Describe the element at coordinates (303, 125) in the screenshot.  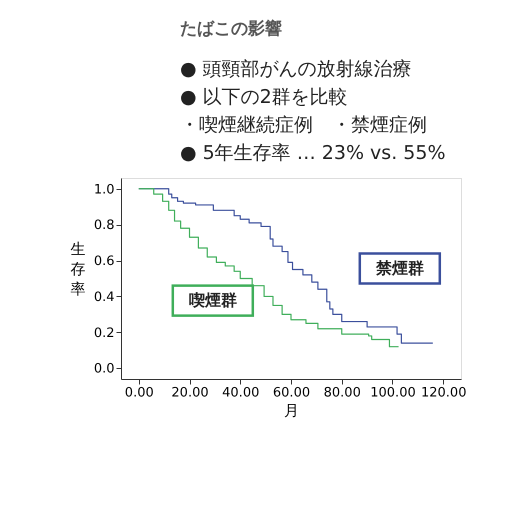
I see `text: ・喫煙継続症例 ・禁煙症例` at that location.